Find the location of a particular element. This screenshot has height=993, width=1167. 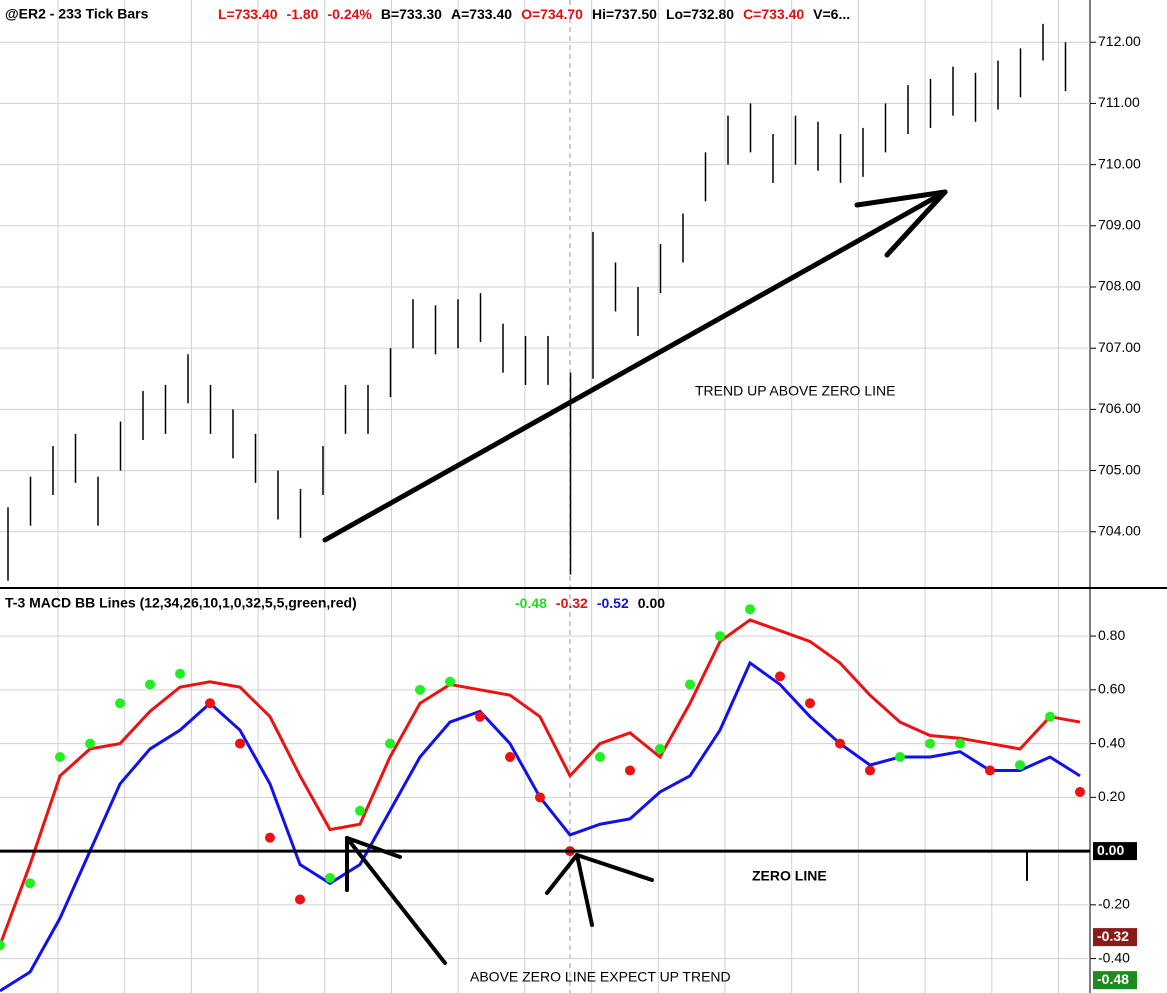

y-tick-label: 709.00 is located at coordinates (1119, 225).